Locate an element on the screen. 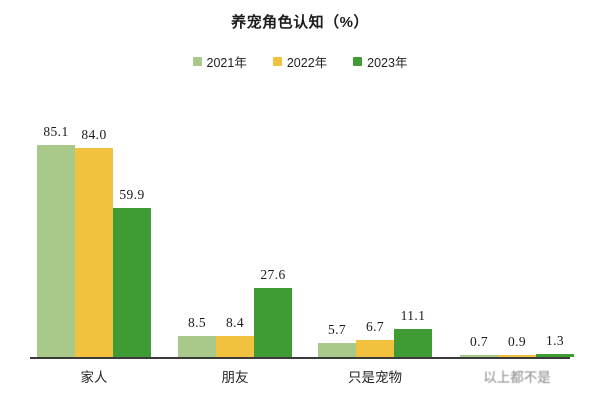  x-axis-category-label: 只是宠物 is located at coordinates (375, 377).